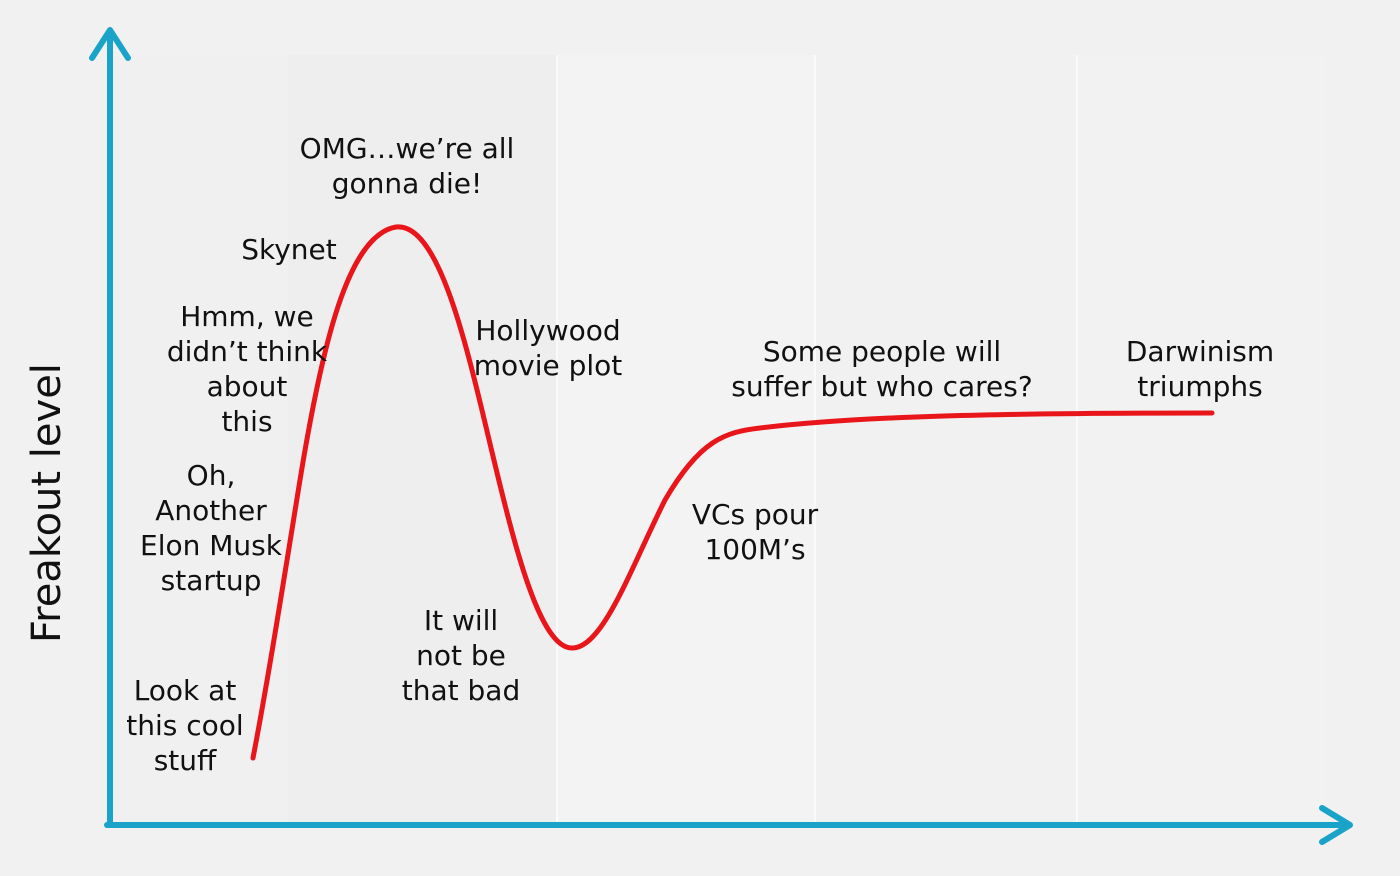  Describe the element at coordinates (407, 166) in the screenshot. I see `label-omg-gonna-die: OMG…we’re all gonna die!` at that location.